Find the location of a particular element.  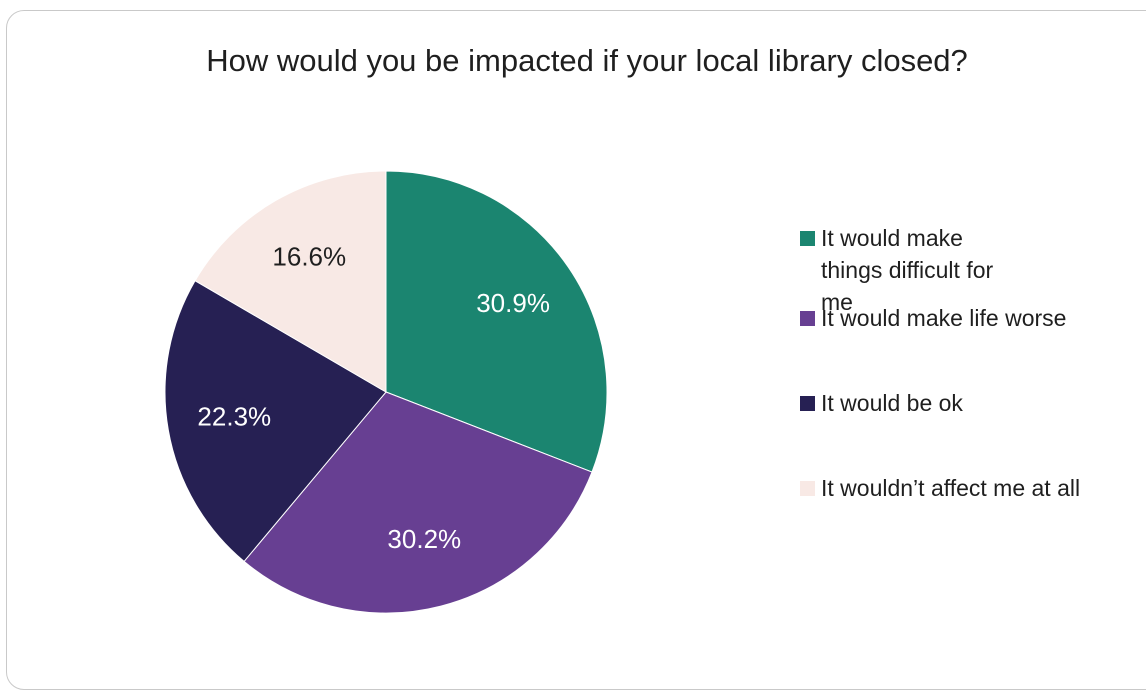

legend-item-0: It would make things difficult for me is located at coordinates (910, 270).